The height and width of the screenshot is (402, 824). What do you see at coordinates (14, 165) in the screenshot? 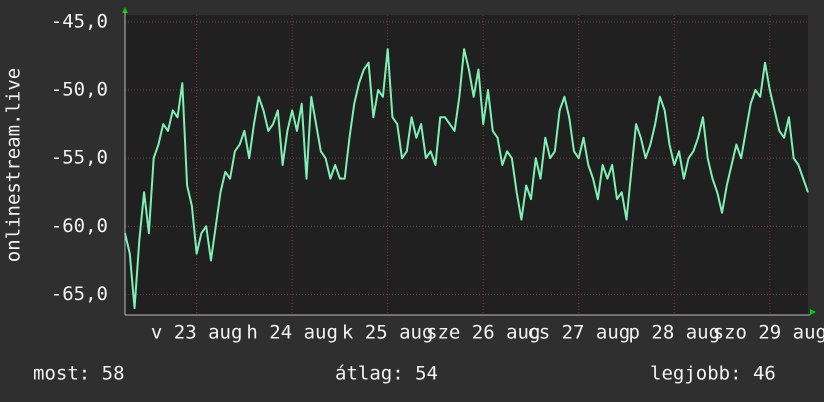
I see `y-axis-label: onlinestream.live` at bounding box center [14, 165].